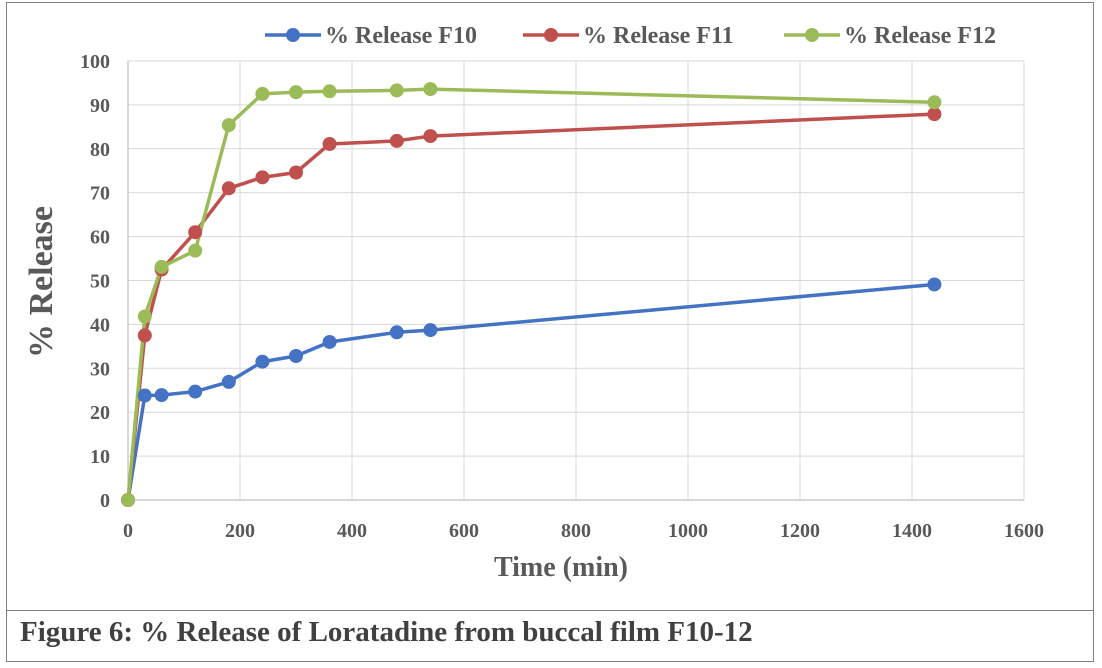 The width and height of the screenshot is (1102, 668). What do you see at coordinates (912, 531) in the screenshot?
I see `x-tick-label: 1400` at bounding box center [912, 531].